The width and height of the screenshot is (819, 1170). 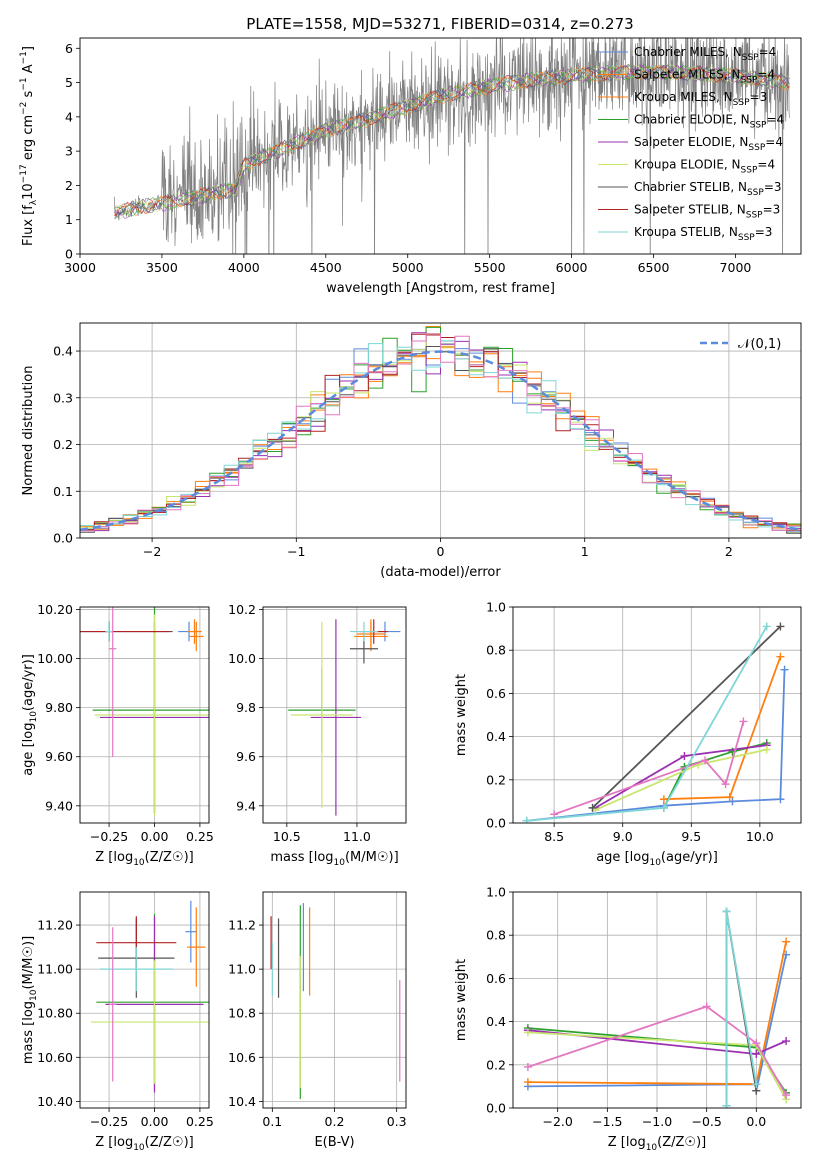 What do you see at coordinates (692, 120) in the screenshot?
I see `legend-name: Chabrier ELODIE, N` at bounding box center [692, 120].